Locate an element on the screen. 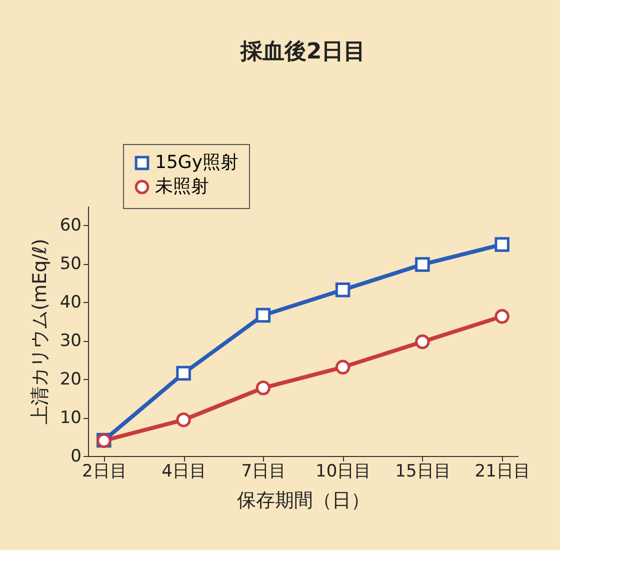  chart-title: 採血後2日目 is located at coordinates (302, 52).